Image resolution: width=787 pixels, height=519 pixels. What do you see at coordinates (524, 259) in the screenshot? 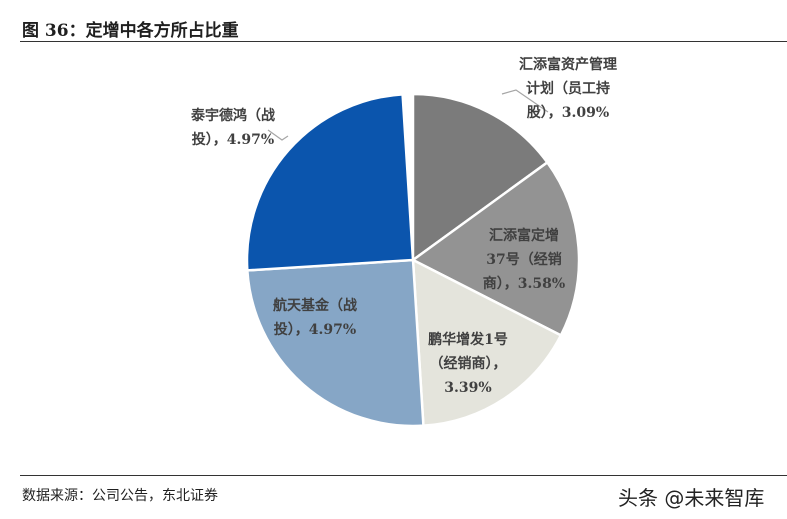
I see `slice-label: 汇添富定增 37号（经销商），3.58%` at bounding box center [524, 259].